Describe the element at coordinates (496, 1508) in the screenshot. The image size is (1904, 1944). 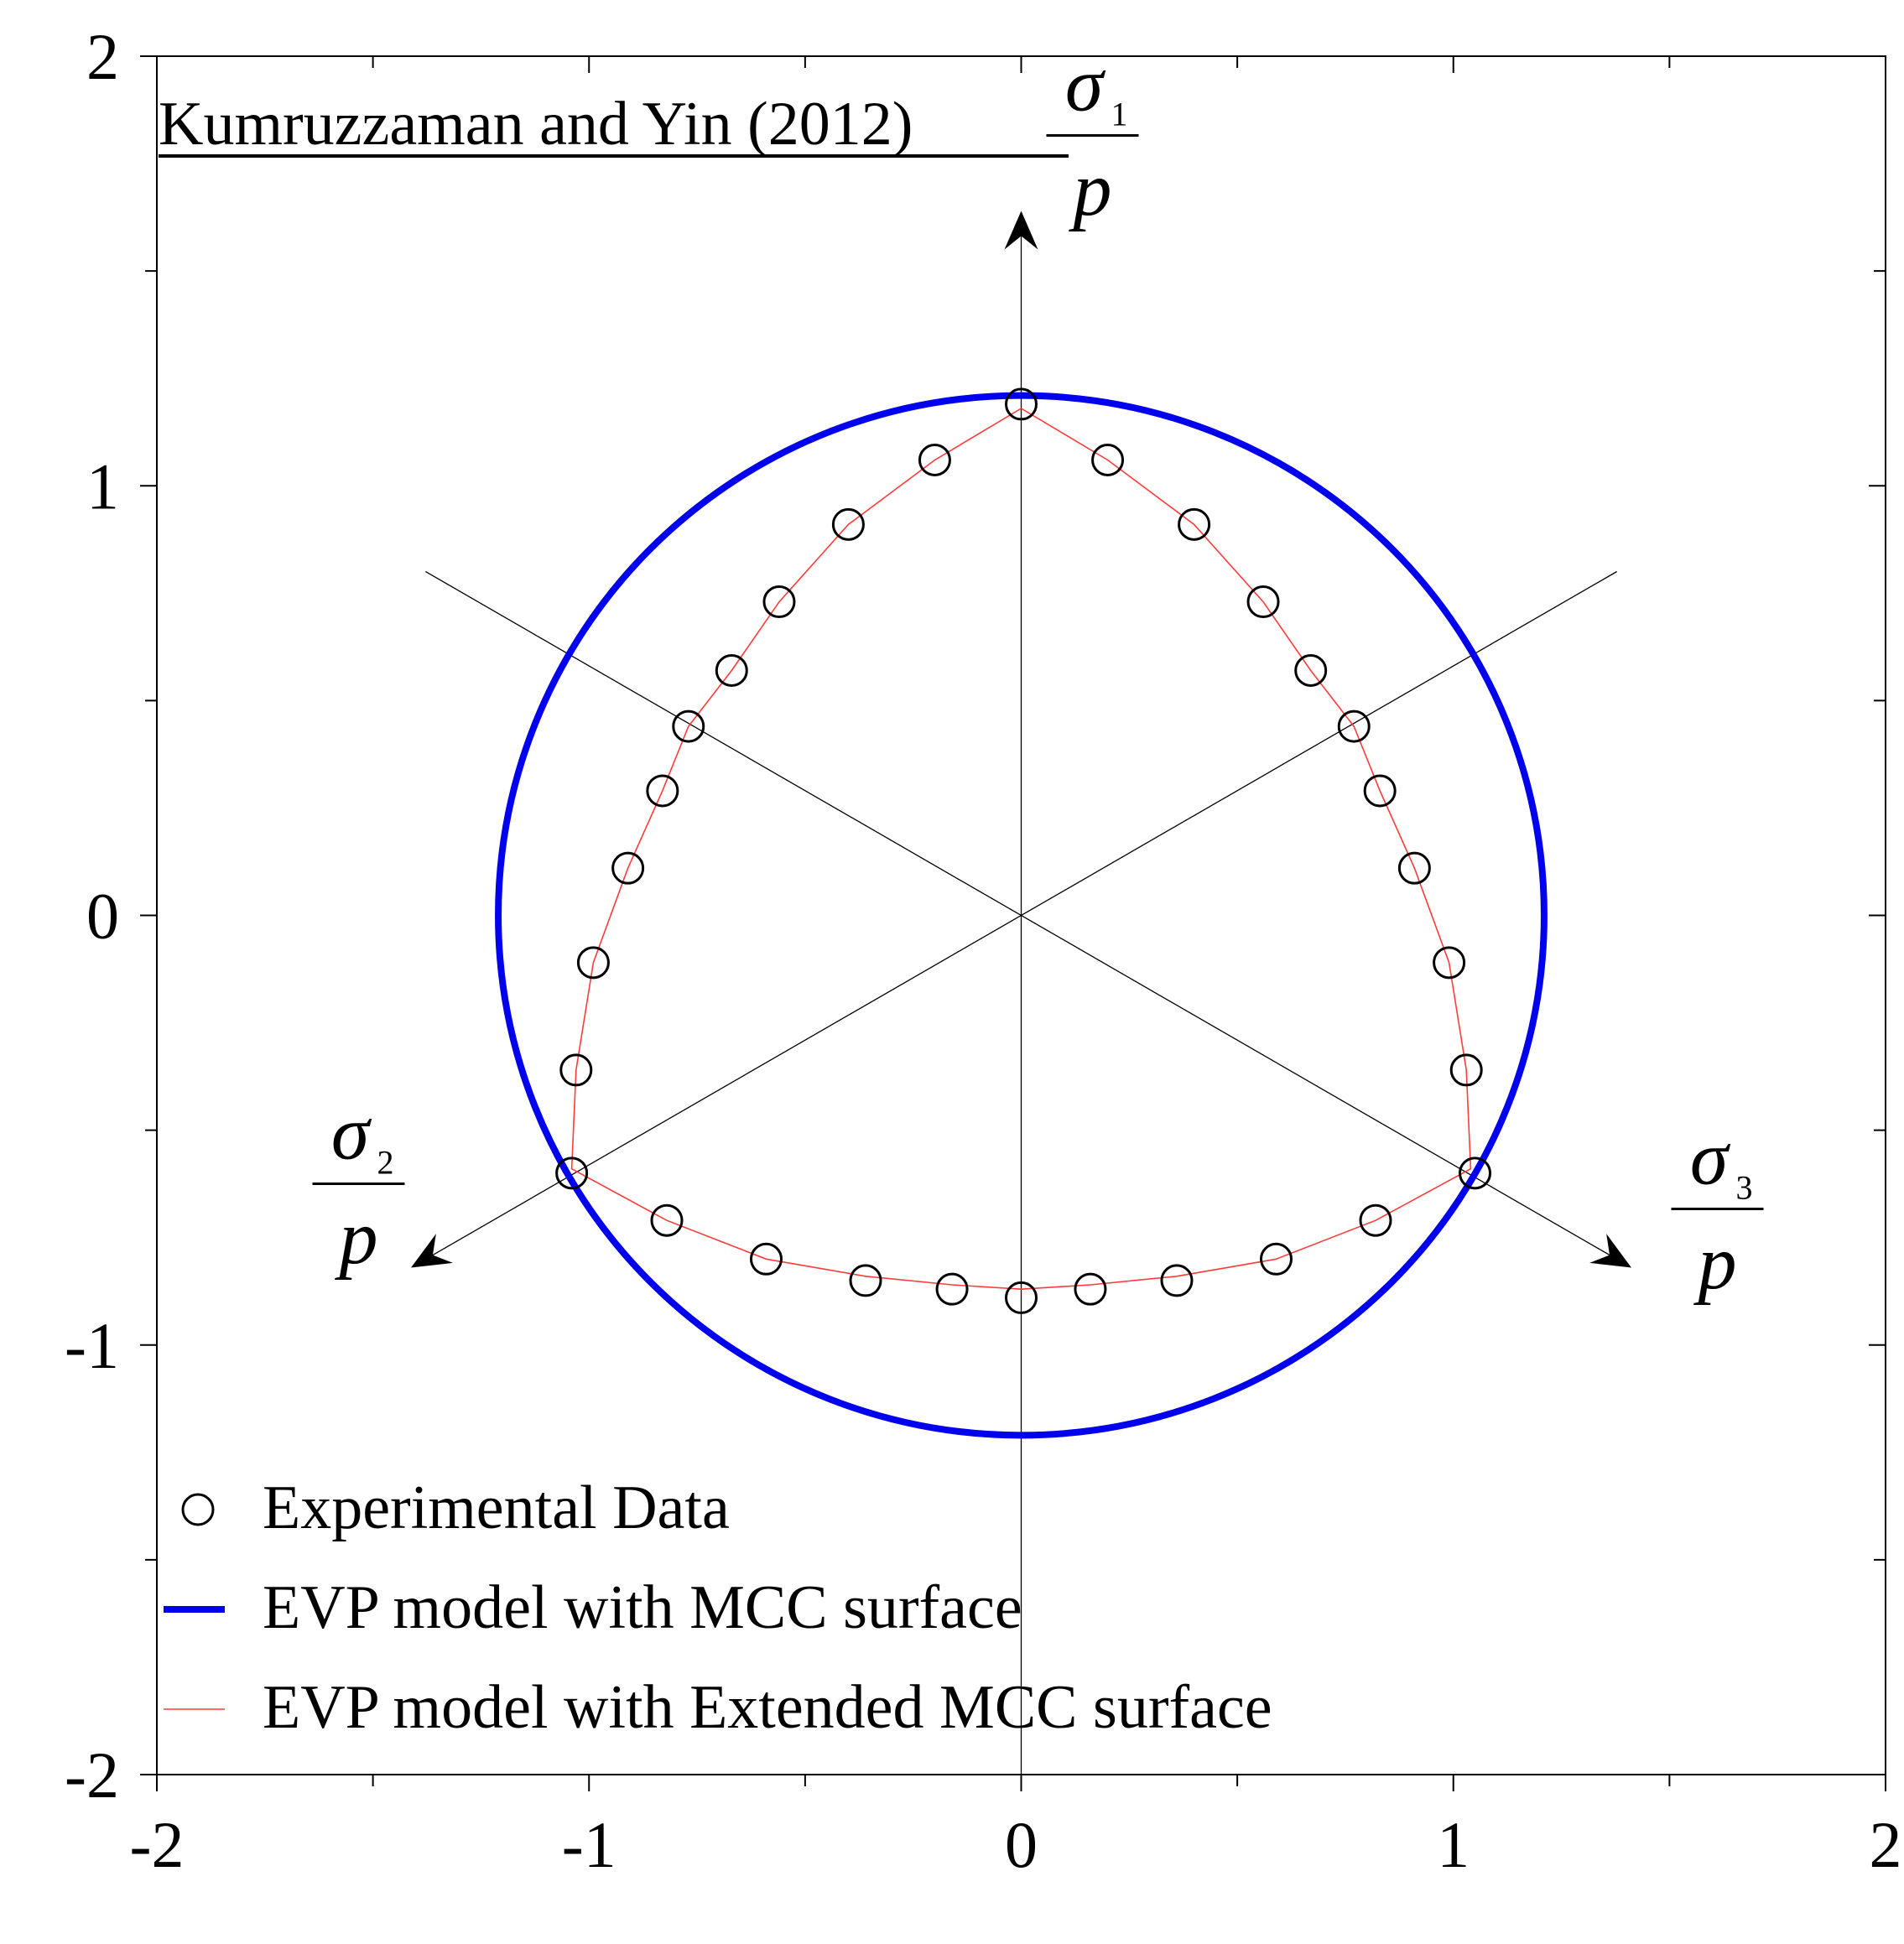
I see `legend-label: Experimental Data` at that location.